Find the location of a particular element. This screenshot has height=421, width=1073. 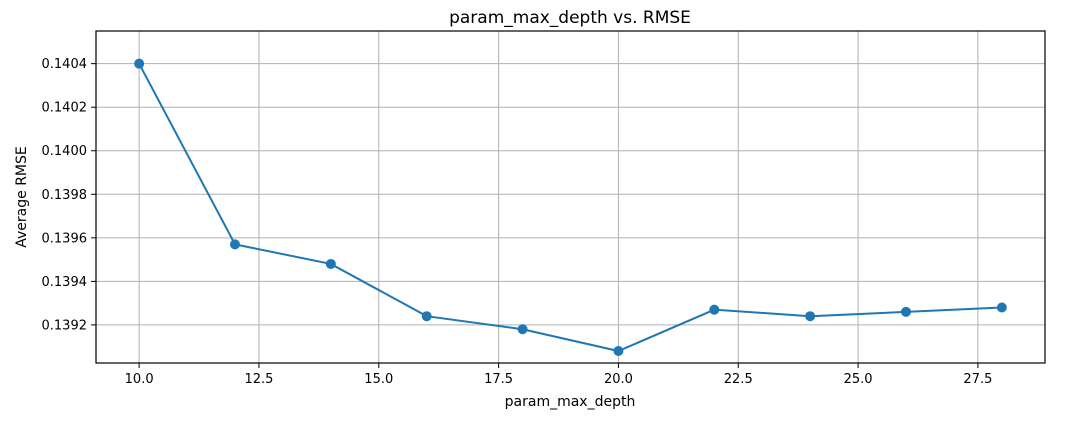

y-tick-label: 0.1400 is located at coordinates (65, 151).